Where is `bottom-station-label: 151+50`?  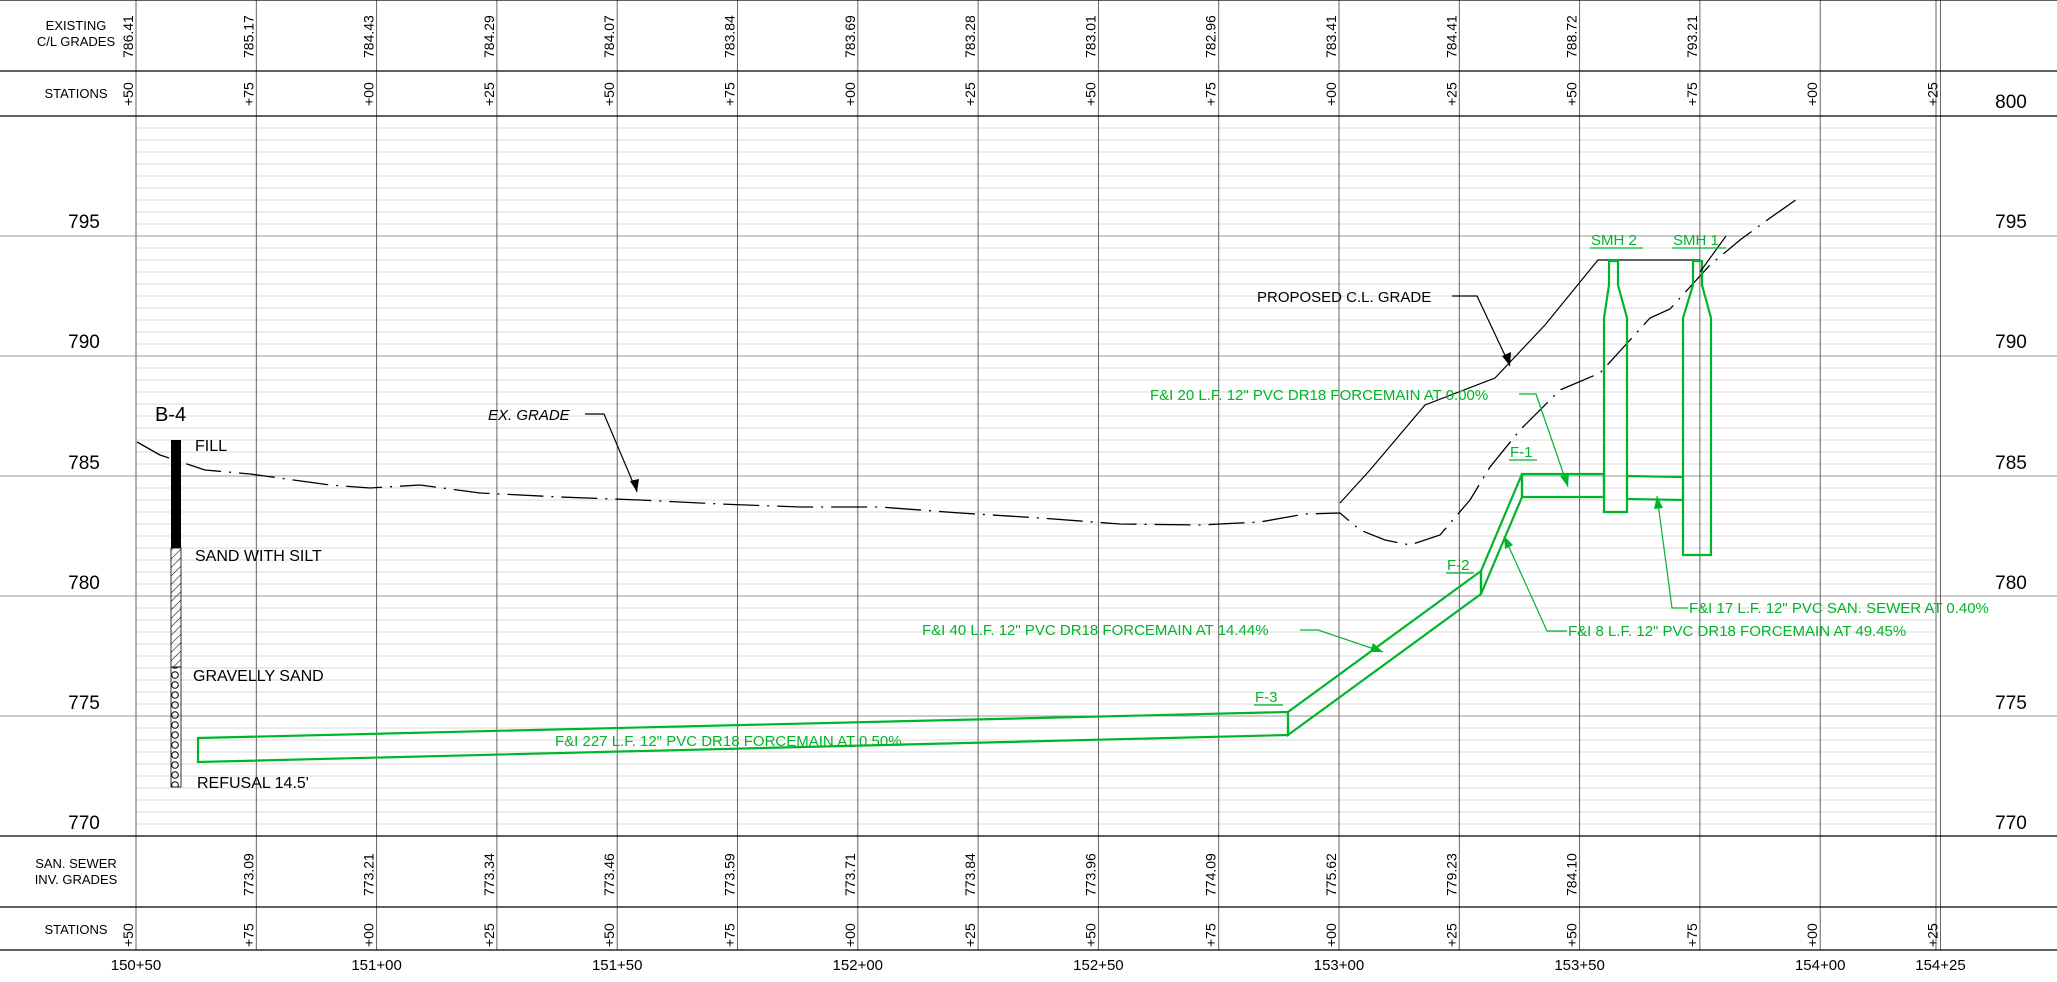 bottom-station-label: 151+50 is located at coordinates (617, 965).